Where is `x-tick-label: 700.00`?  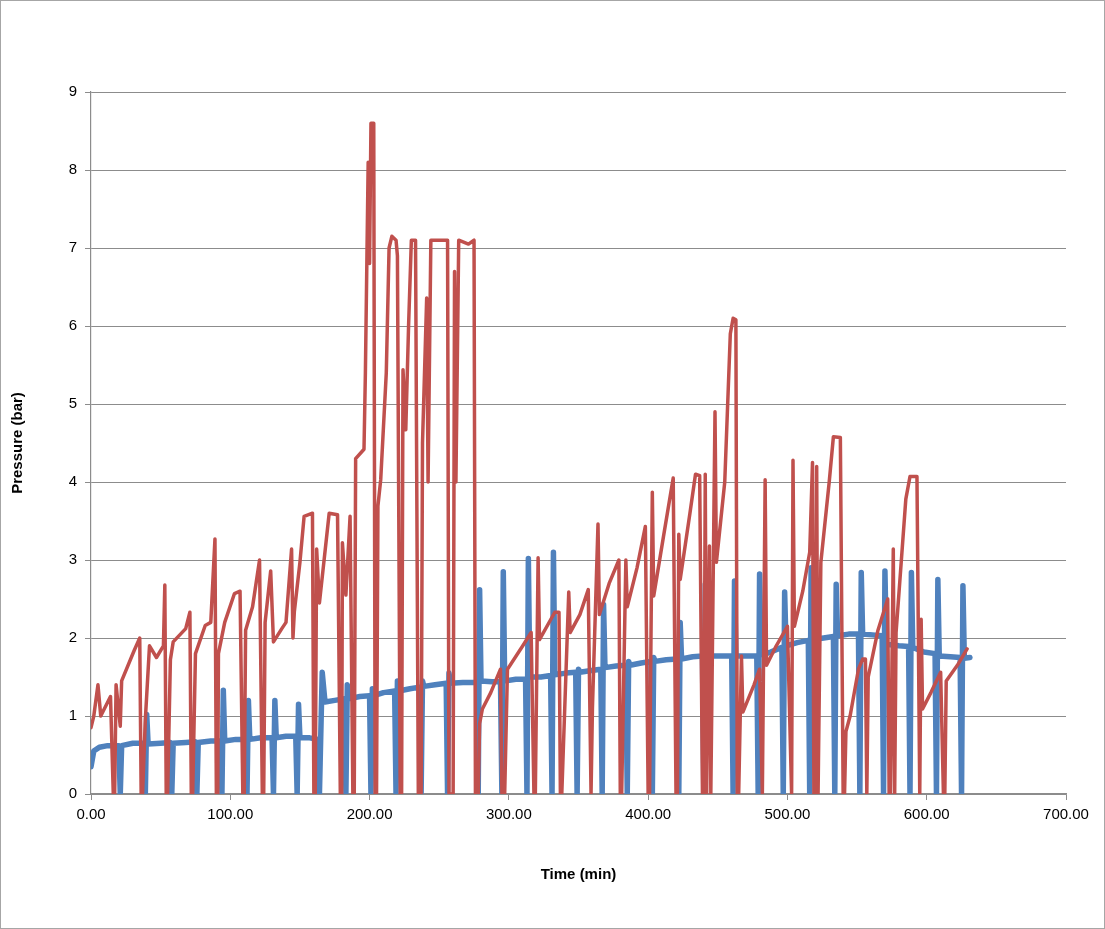 x-tick-label: 700.00 is located at coordinates (1066, 814).